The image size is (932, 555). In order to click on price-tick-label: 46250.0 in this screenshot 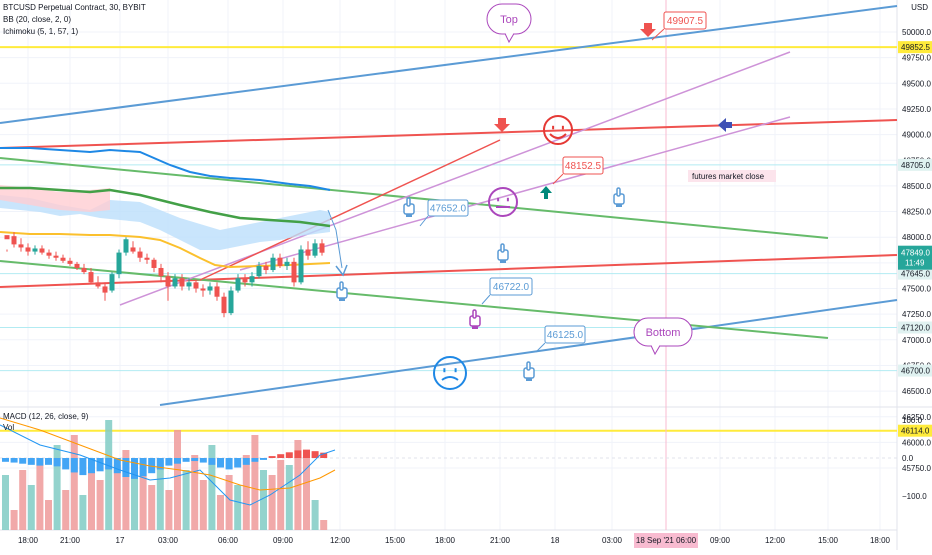, I will do `click(916, 417)`.